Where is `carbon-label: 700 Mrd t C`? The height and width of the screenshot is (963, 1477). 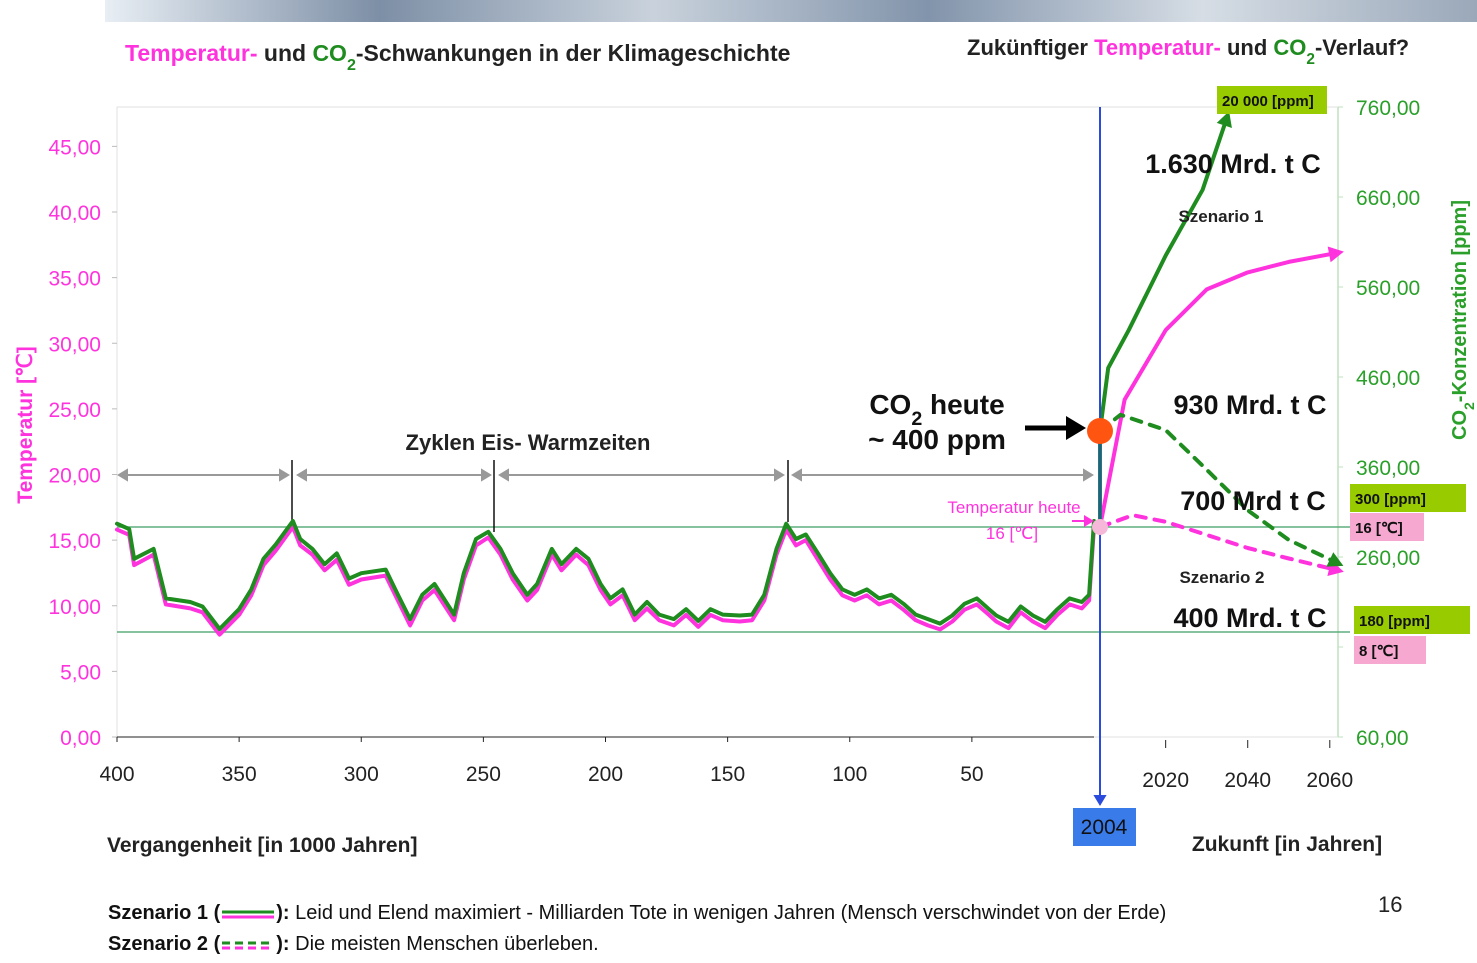 carbon-label: 700 Mrd t C is located at coordinates (1253, 501).